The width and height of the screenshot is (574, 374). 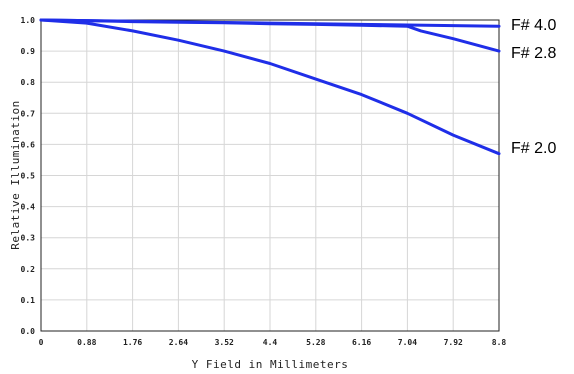 I want to click on series-label-f2: F# 2.0, so click(x=533, y=148).